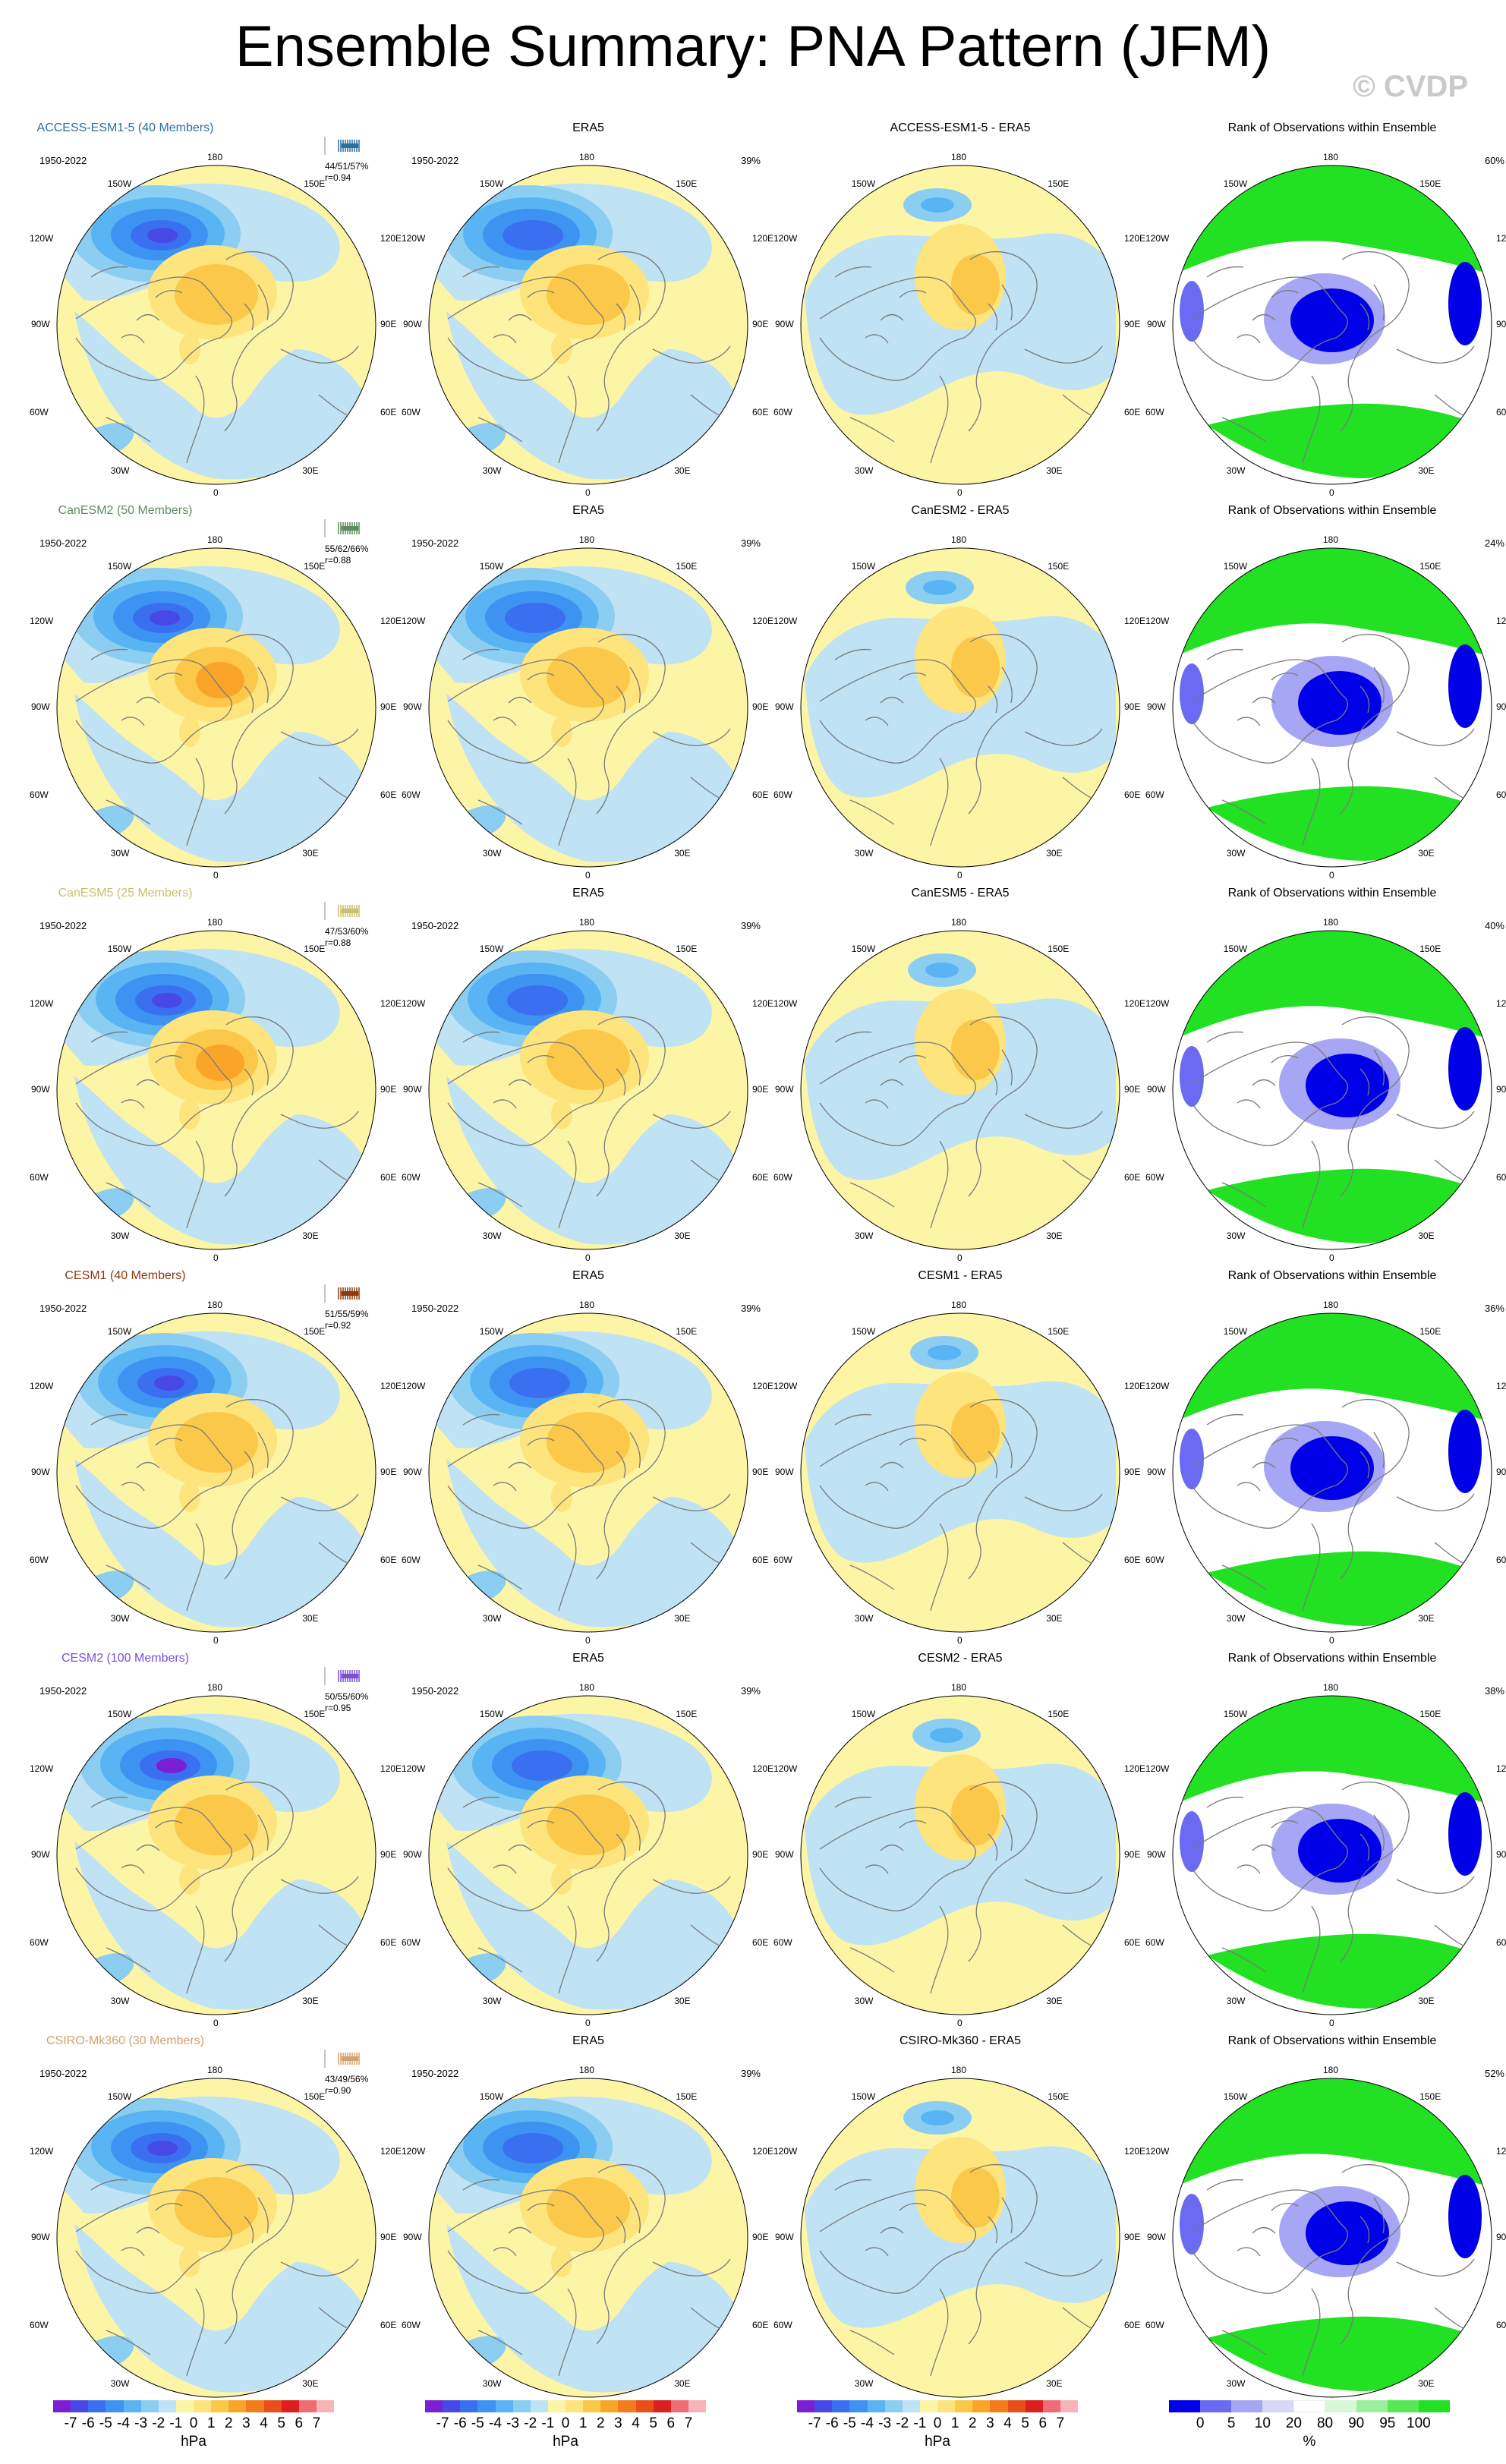  I want to click on colorbar-tick: -7, so click(442, 2423).